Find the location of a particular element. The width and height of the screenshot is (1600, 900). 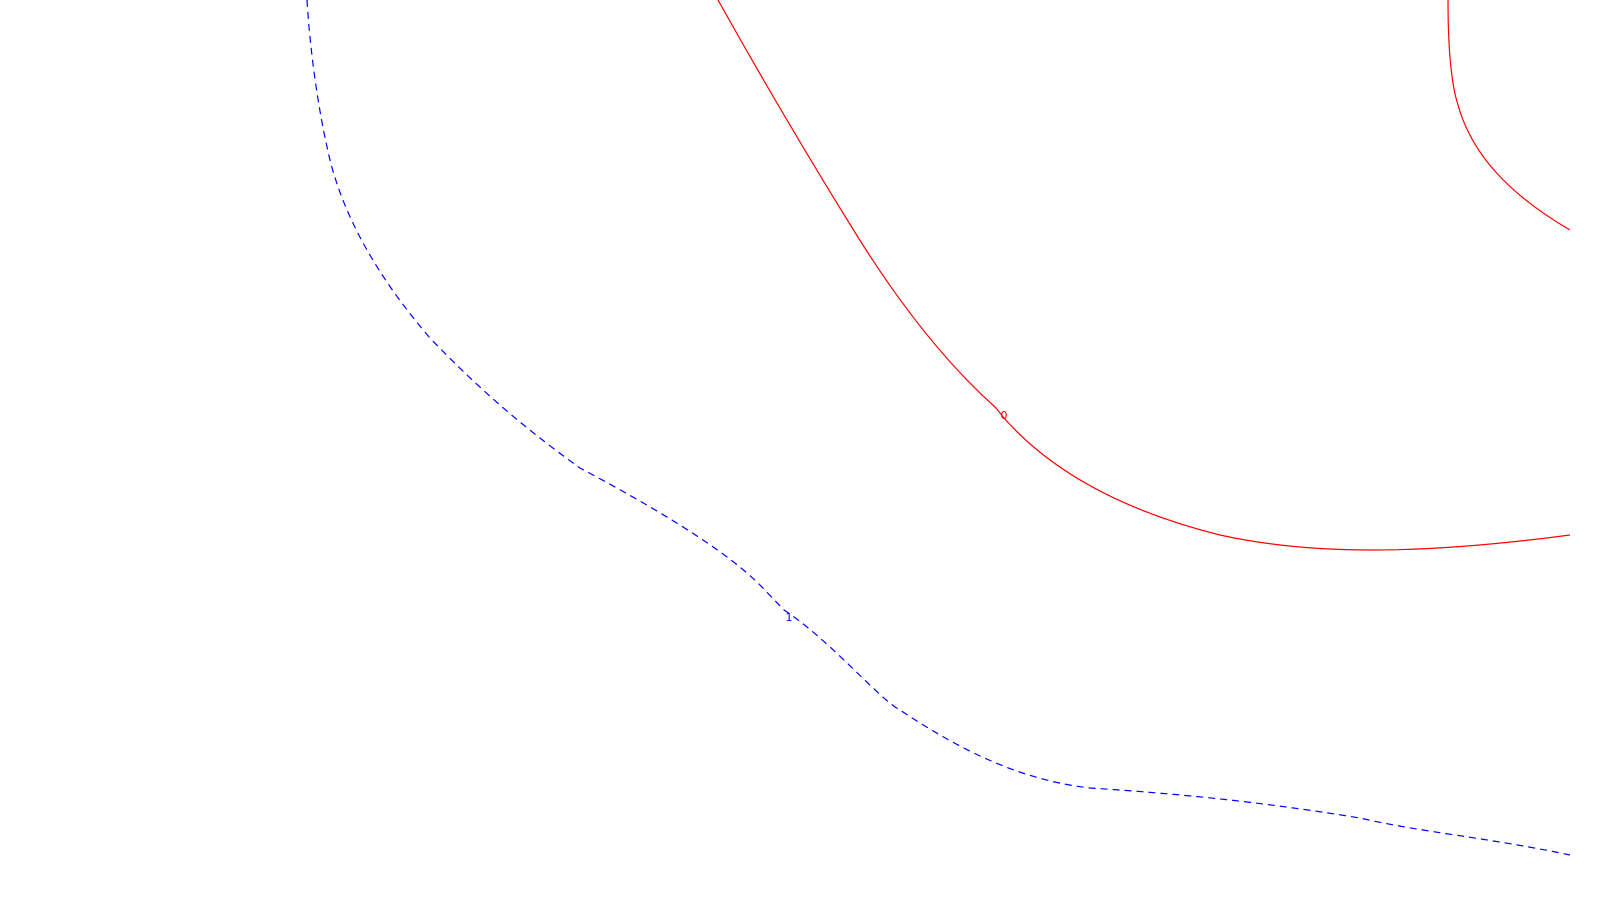

contour-line-0-corner is located at coordinates (1509, 115).